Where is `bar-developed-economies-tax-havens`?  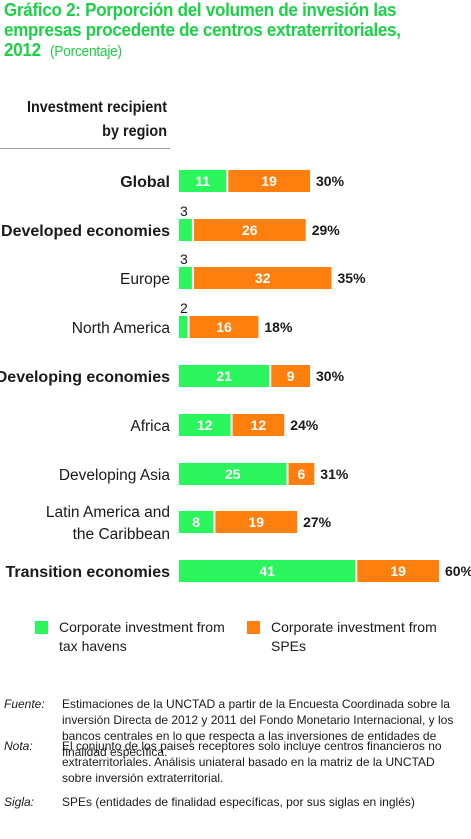 bar-developed-economies-tax-havens is located at coordinates (185, 230).